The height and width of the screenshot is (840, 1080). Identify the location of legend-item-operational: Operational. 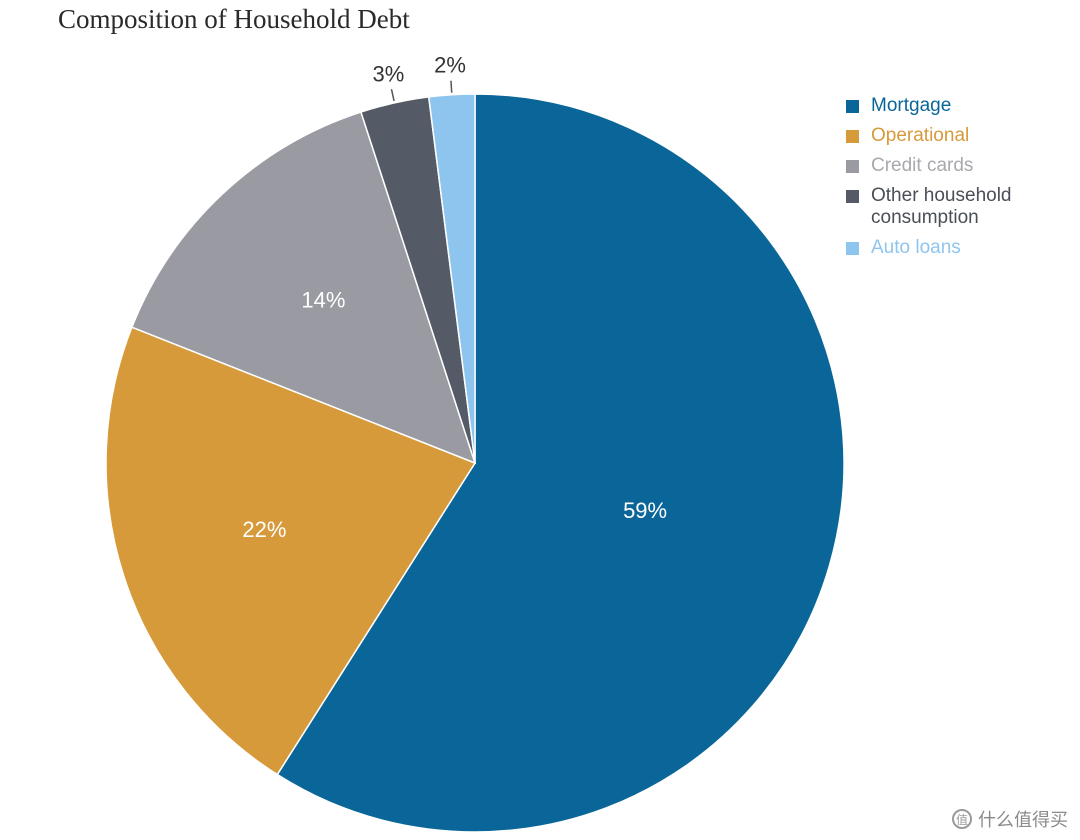
(958, 136).